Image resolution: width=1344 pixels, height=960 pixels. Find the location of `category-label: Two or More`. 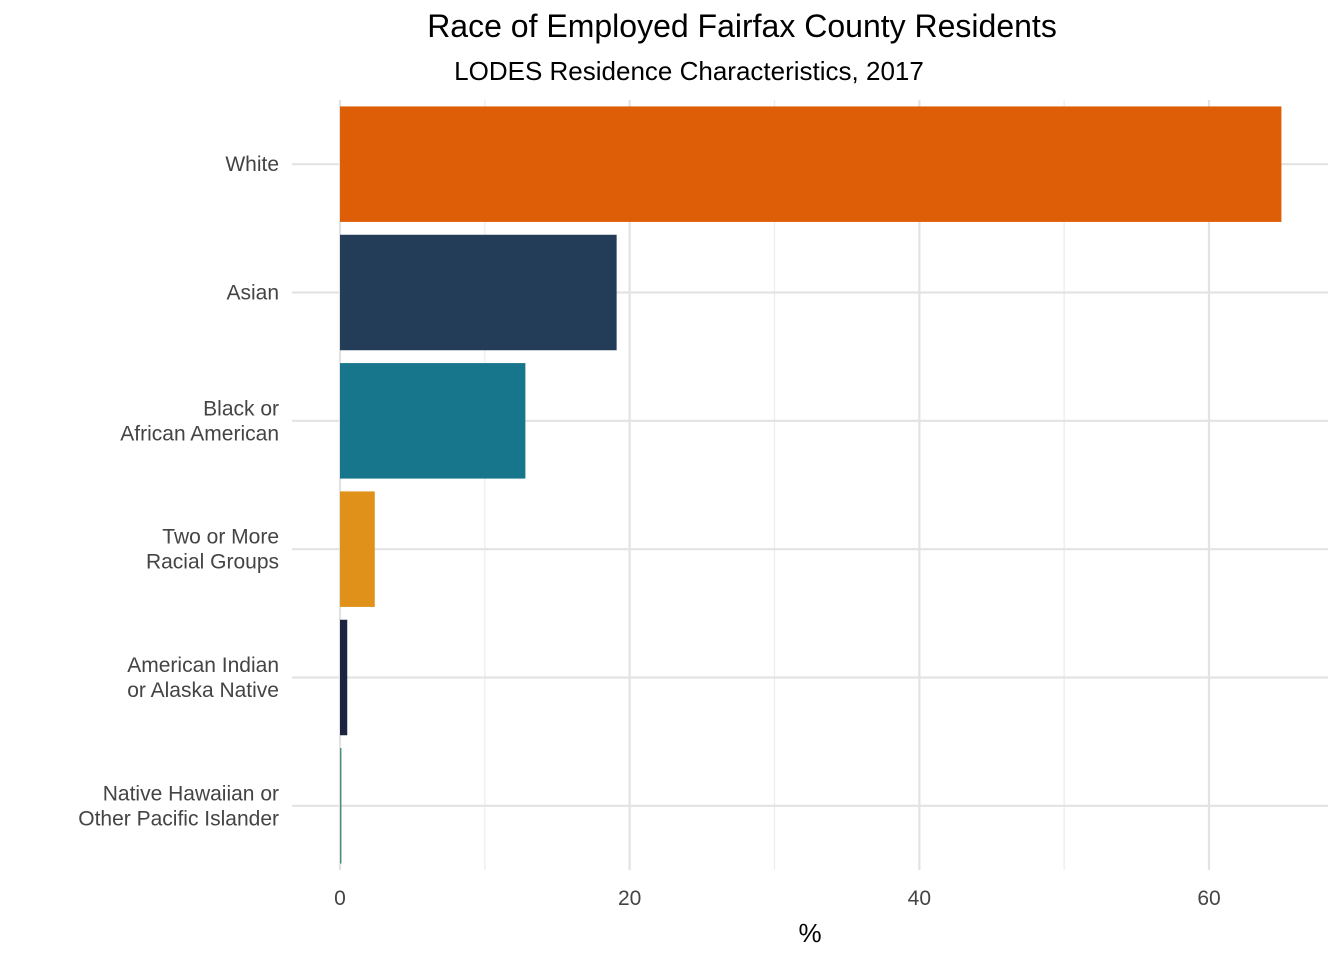

category-label: Two or More is located at coordinates (220, 537).